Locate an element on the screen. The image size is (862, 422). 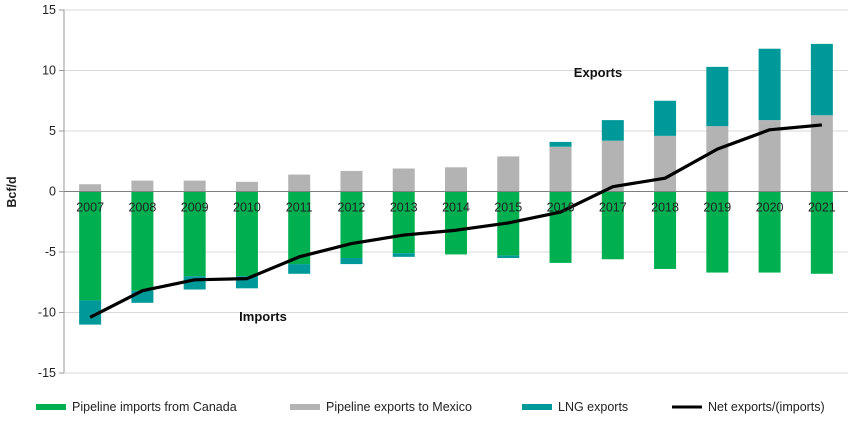
y-axis-label: Bcf/d is located at coordinates (12, 191).